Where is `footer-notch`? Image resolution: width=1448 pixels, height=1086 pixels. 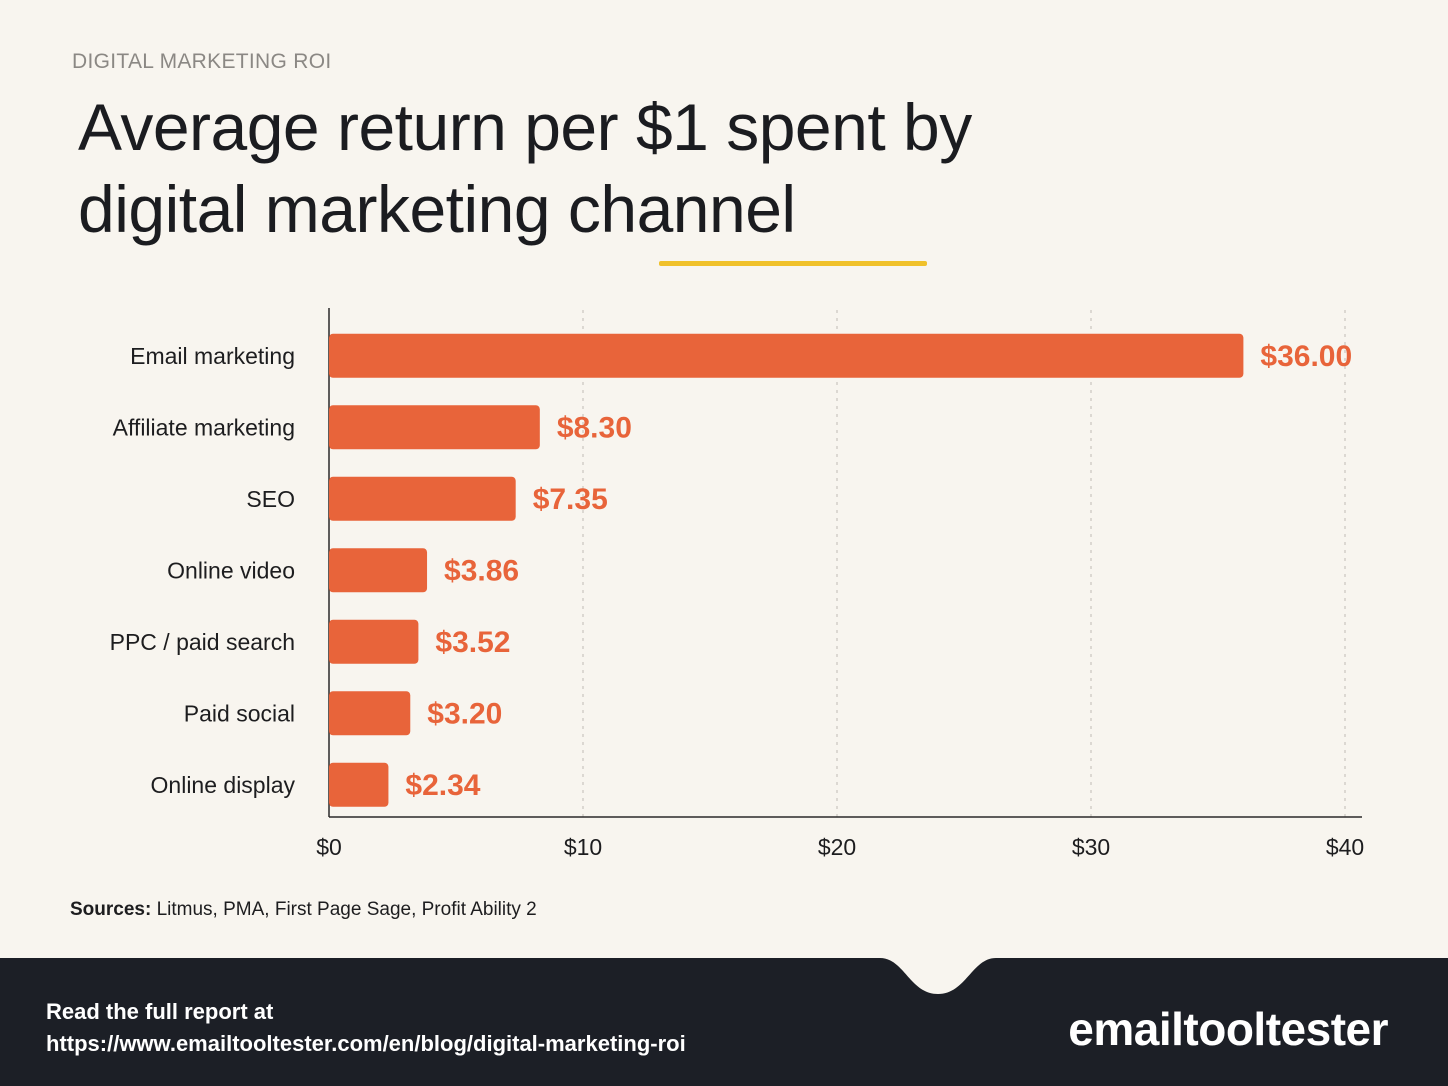 footer-notch is located at coordinates (938, 976).